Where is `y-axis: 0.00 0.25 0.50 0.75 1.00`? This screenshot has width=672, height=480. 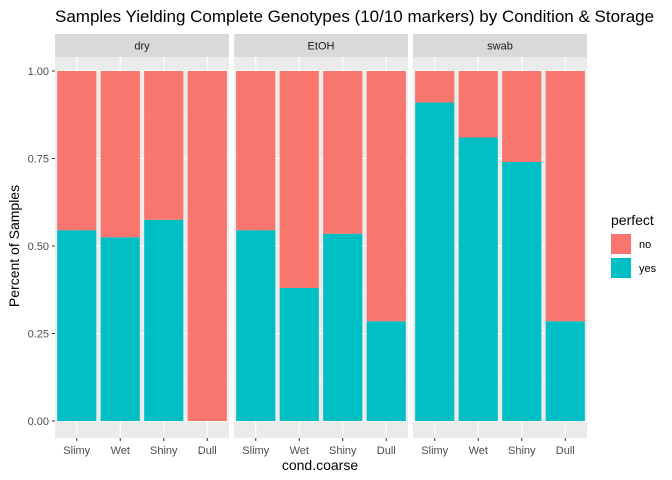
y-axis: 0.00 0.25 0.50 0.75 1.00 is located at coordinates (41, 247).